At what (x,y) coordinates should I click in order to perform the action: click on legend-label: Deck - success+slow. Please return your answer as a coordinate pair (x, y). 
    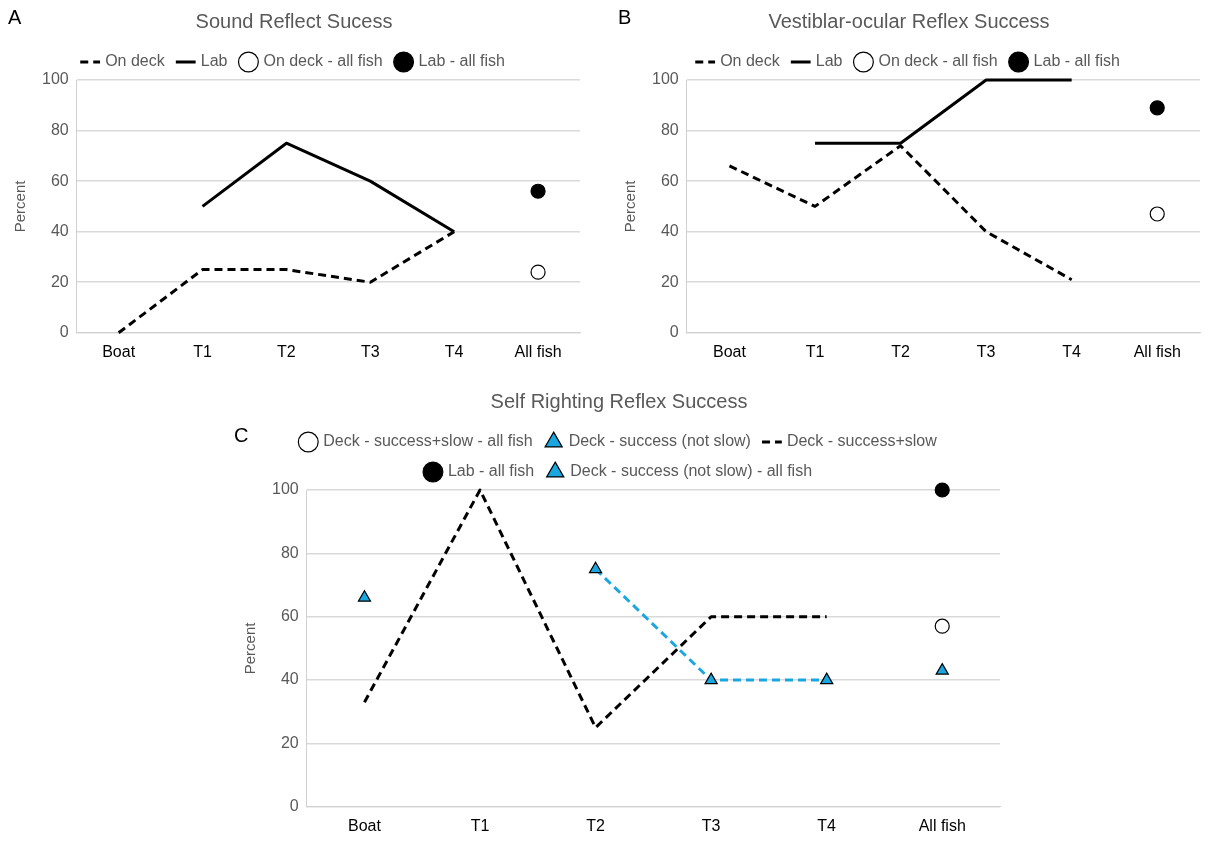
    Looking at the image, I should click on (862, 441).